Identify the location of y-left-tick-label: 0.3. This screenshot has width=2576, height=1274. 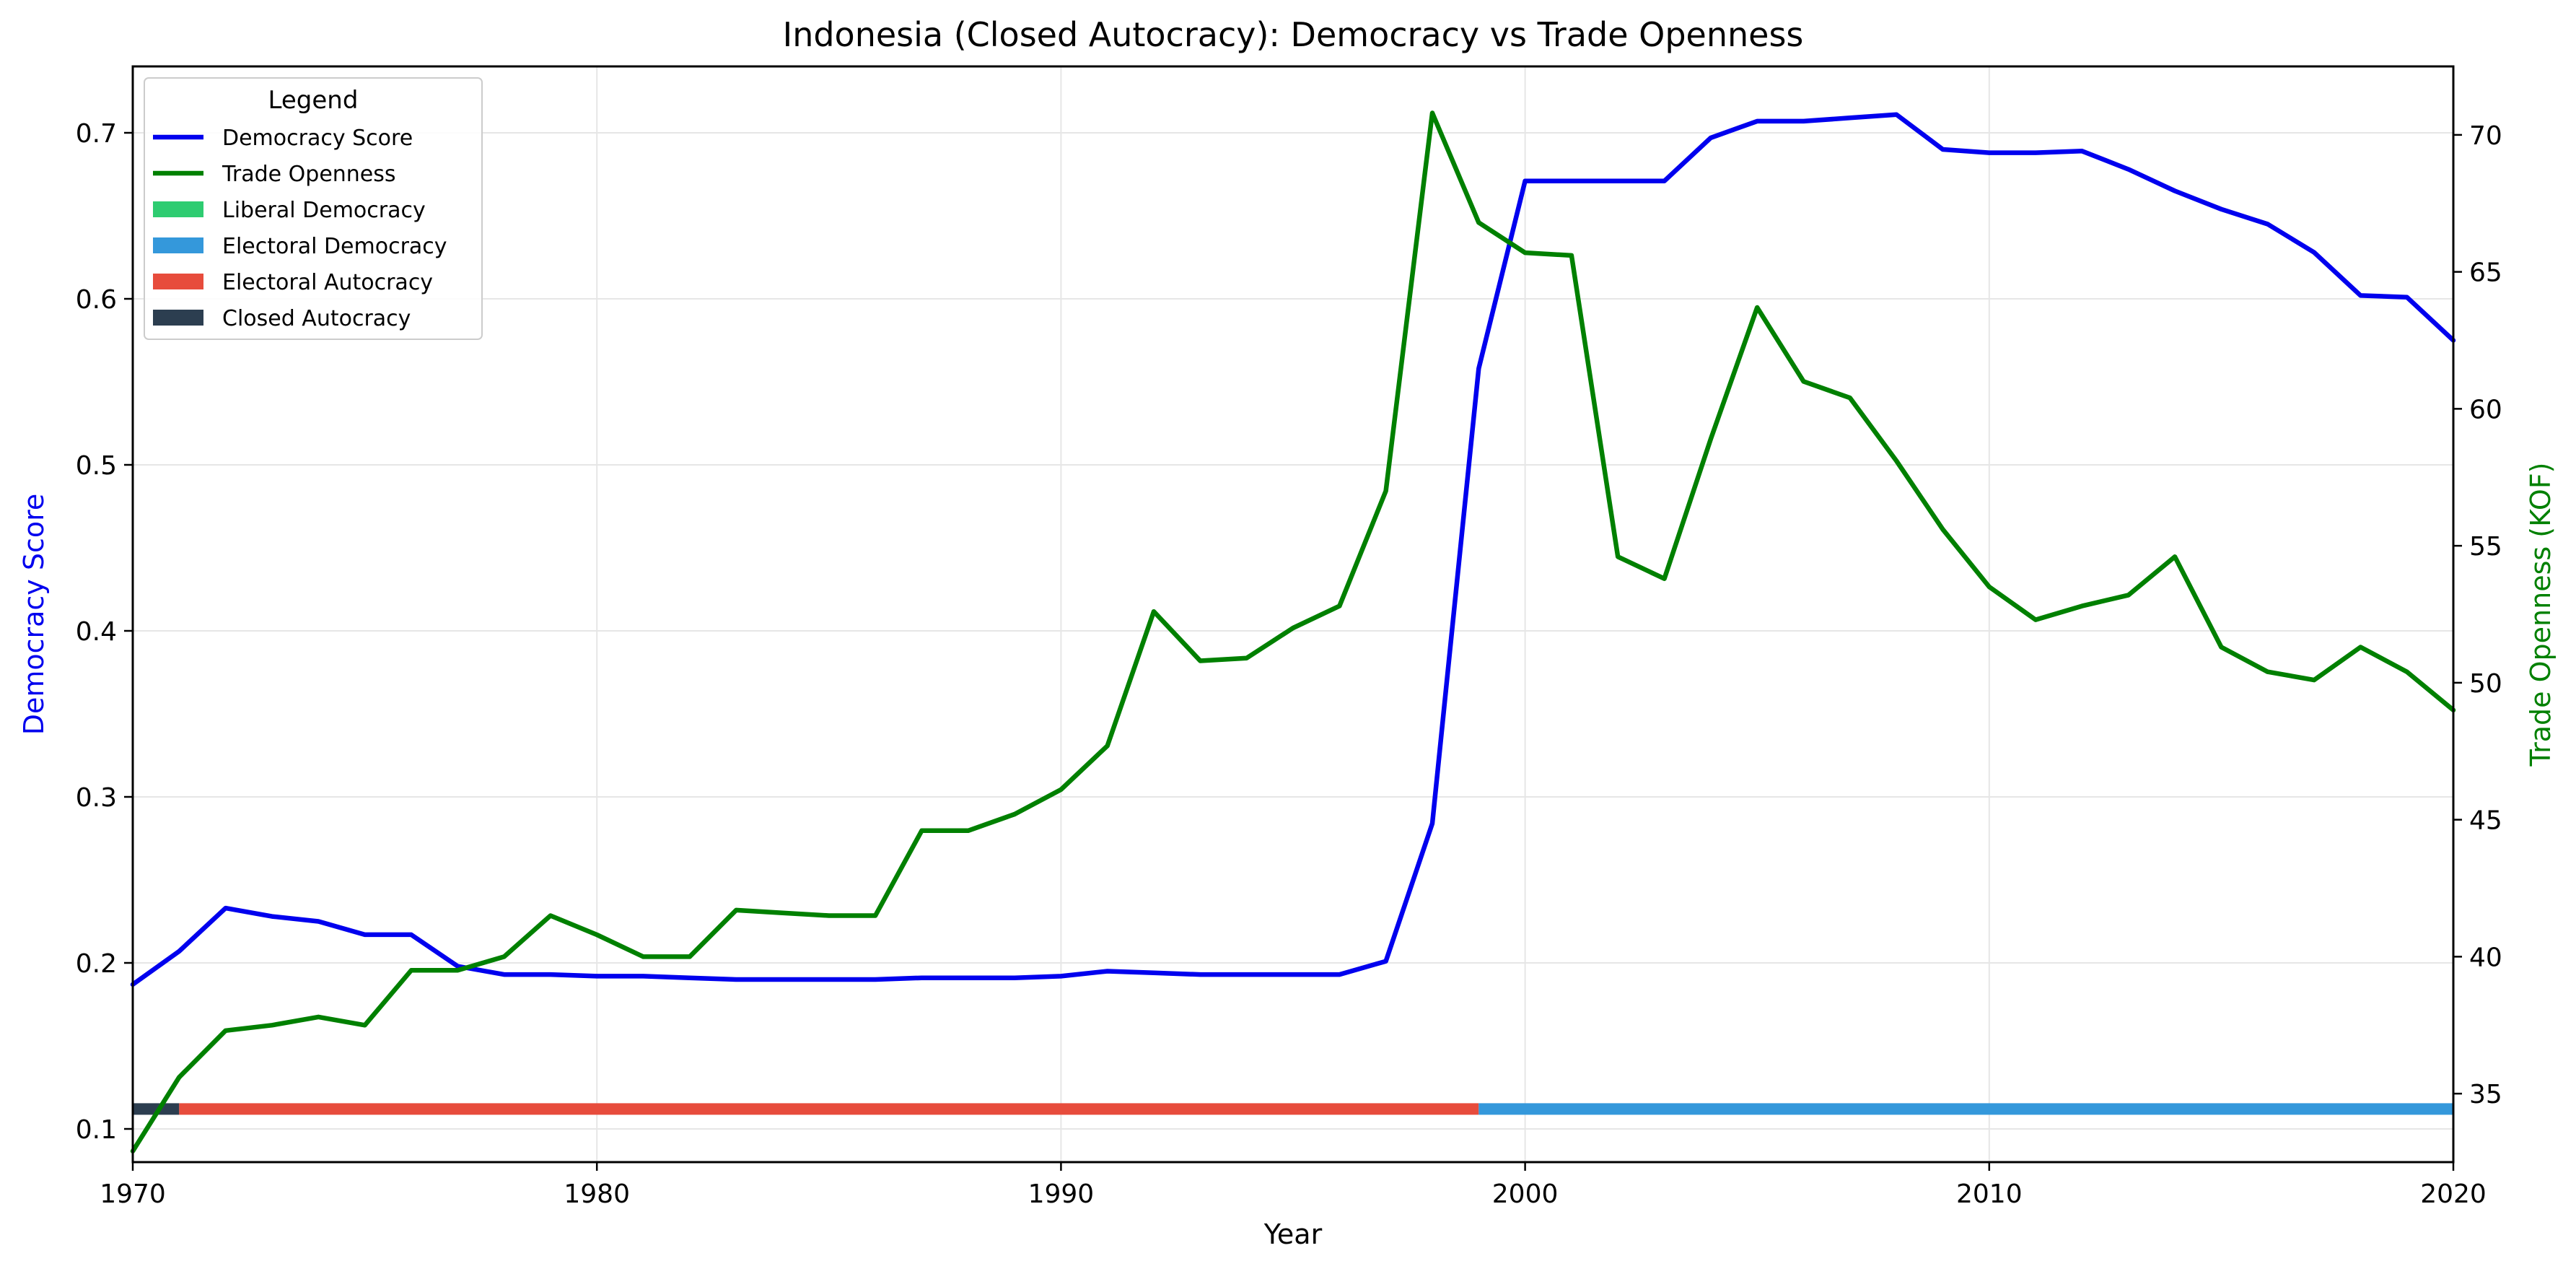
(97, 798).